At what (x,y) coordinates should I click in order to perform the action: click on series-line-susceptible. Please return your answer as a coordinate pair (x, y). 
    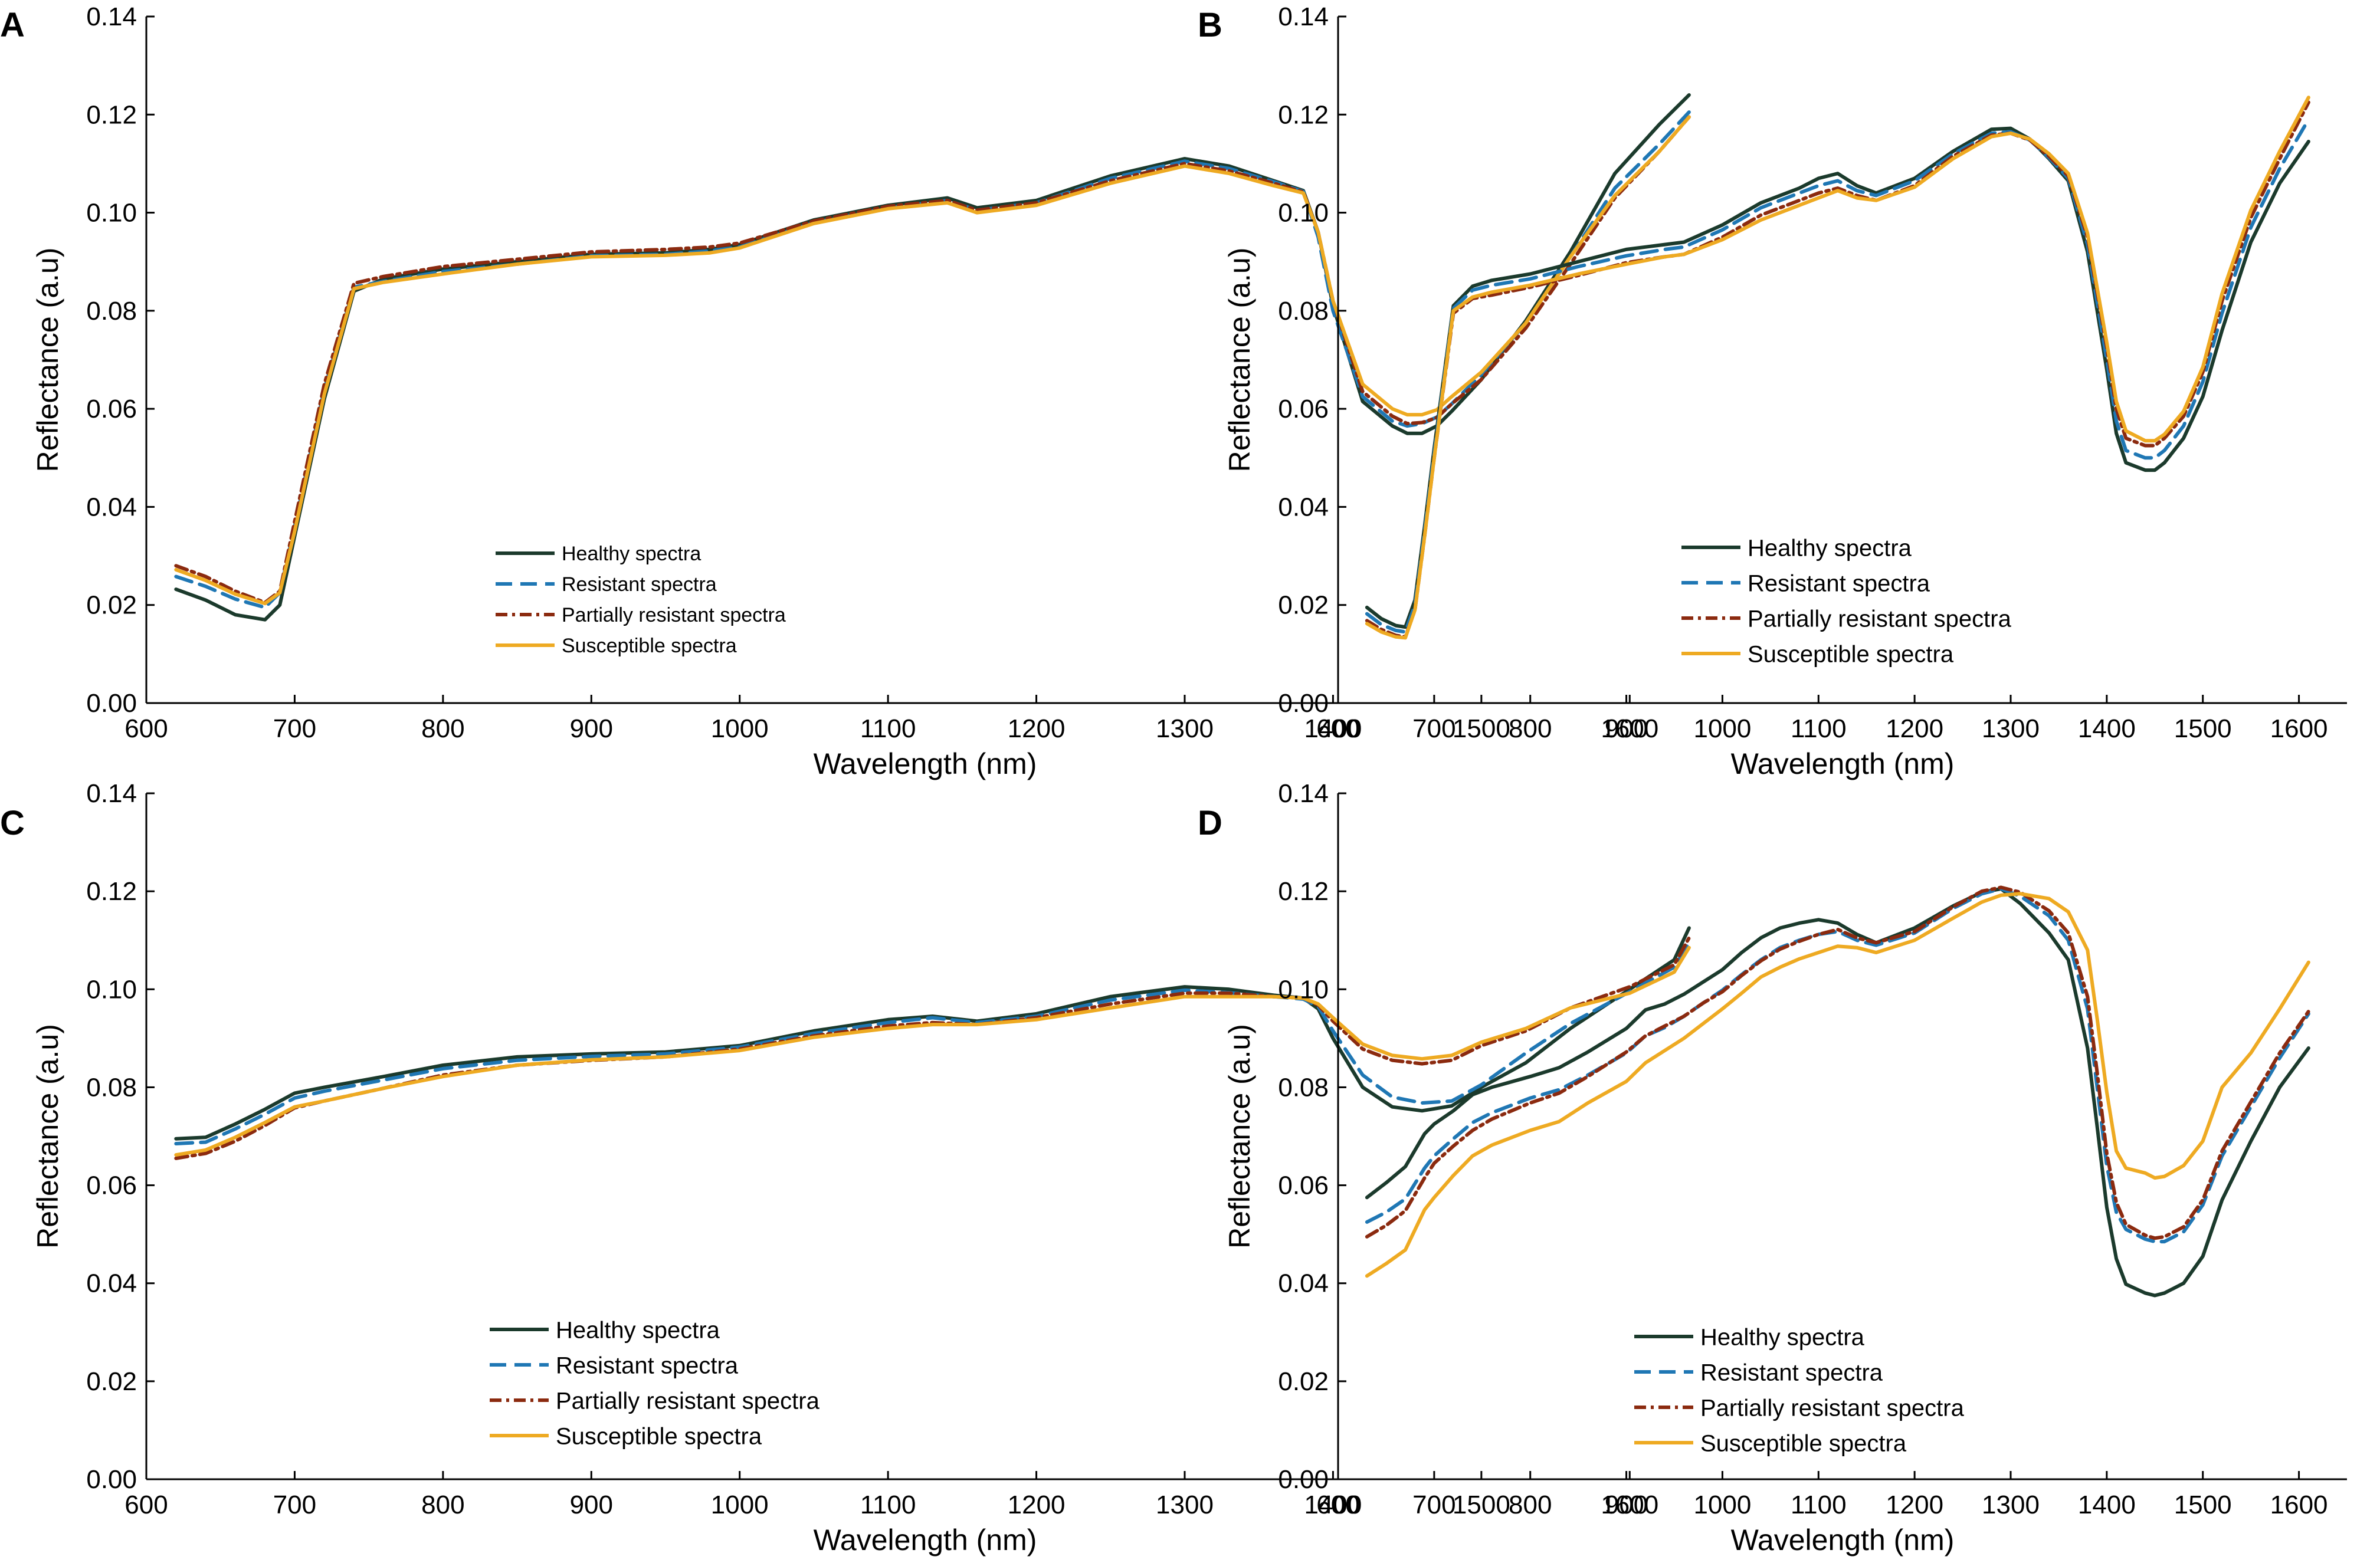
    Looking at the image, I should click on (1837, 1085).